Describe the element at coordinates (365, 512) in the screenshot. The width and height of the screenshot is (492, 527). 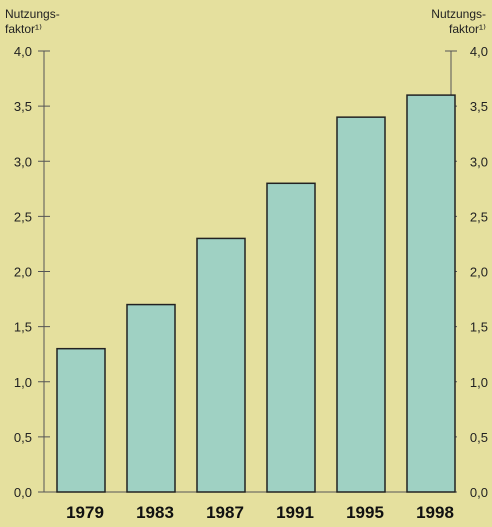
I see `category-label-1995: 1995` at that location.